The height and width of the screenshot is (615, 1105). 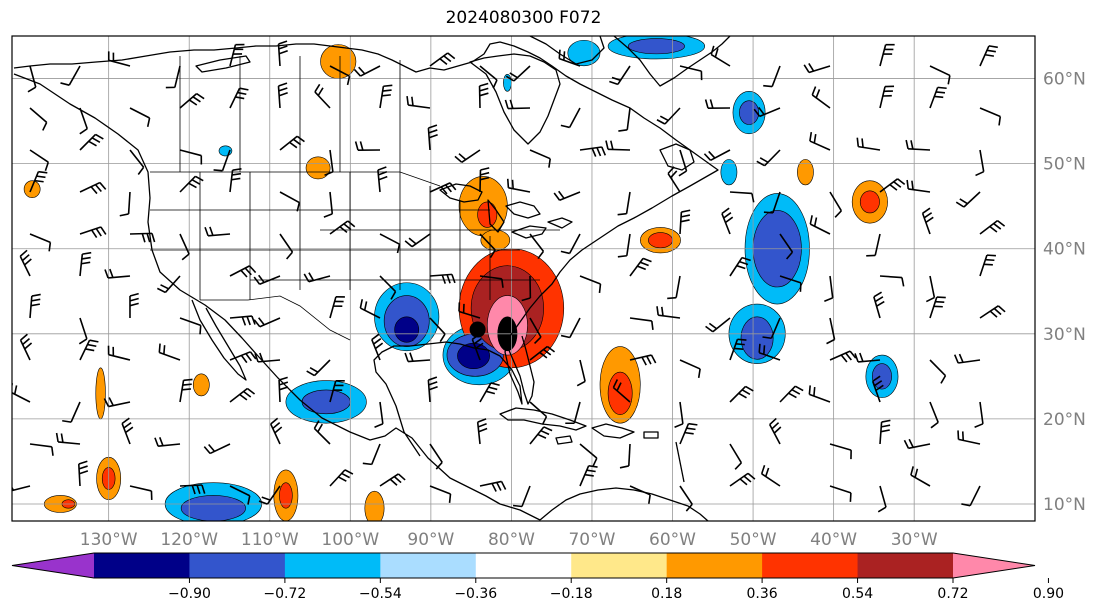 What do you see at coordinates (475, 594) in the screenshot?
I see `colorbar-label-3: −0.36` at bounding box center [475, 594].